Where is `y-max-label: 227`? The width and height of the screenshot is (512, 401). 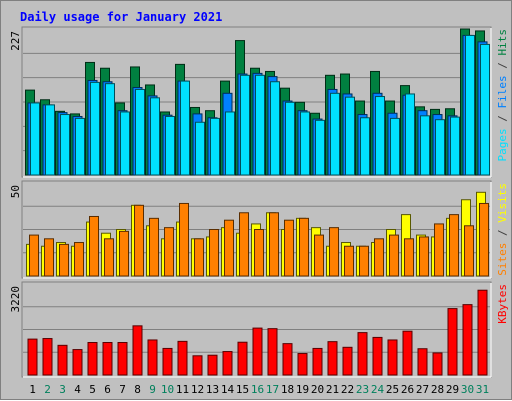 y-max-label: 227 is located at coordinates (15, 41).